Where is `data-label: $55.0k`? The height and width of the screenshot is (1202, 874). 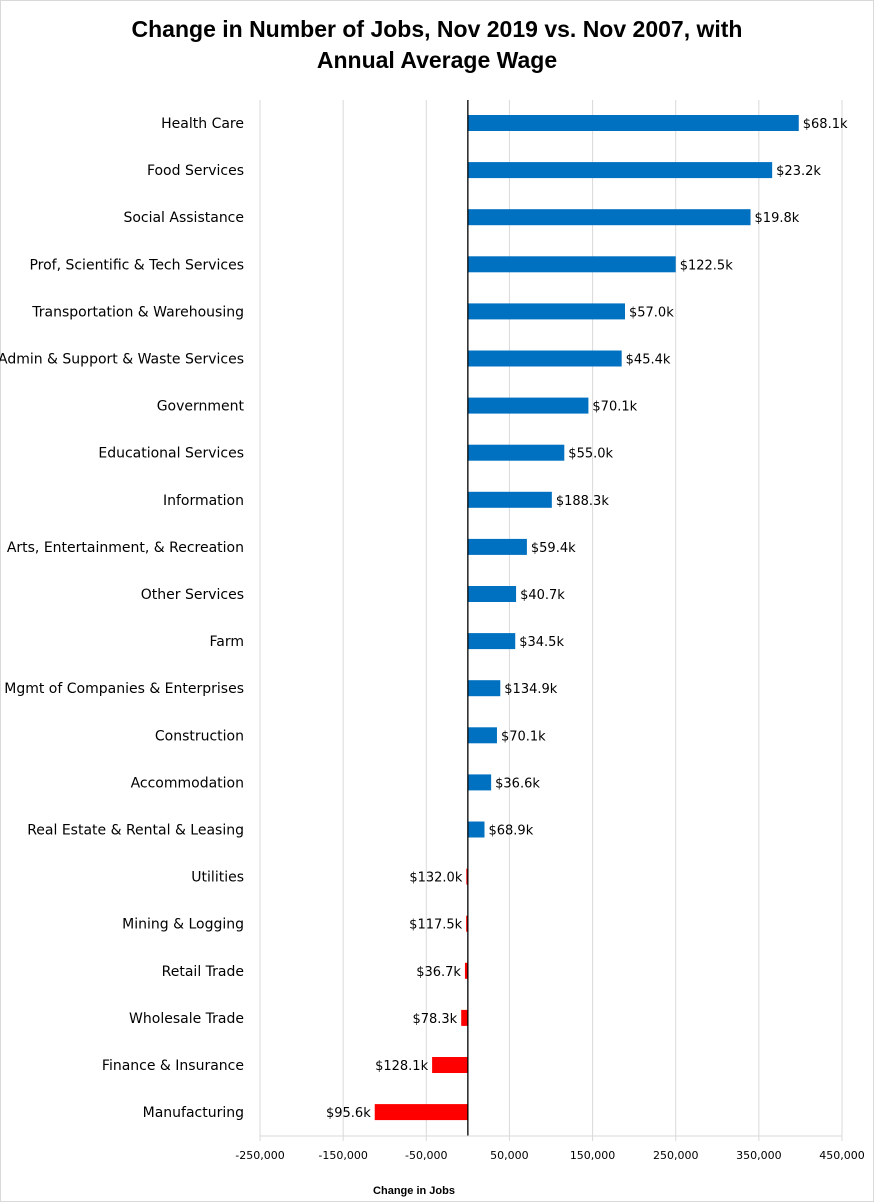
data-label: $55.0k is located at coordinates (590, 454).